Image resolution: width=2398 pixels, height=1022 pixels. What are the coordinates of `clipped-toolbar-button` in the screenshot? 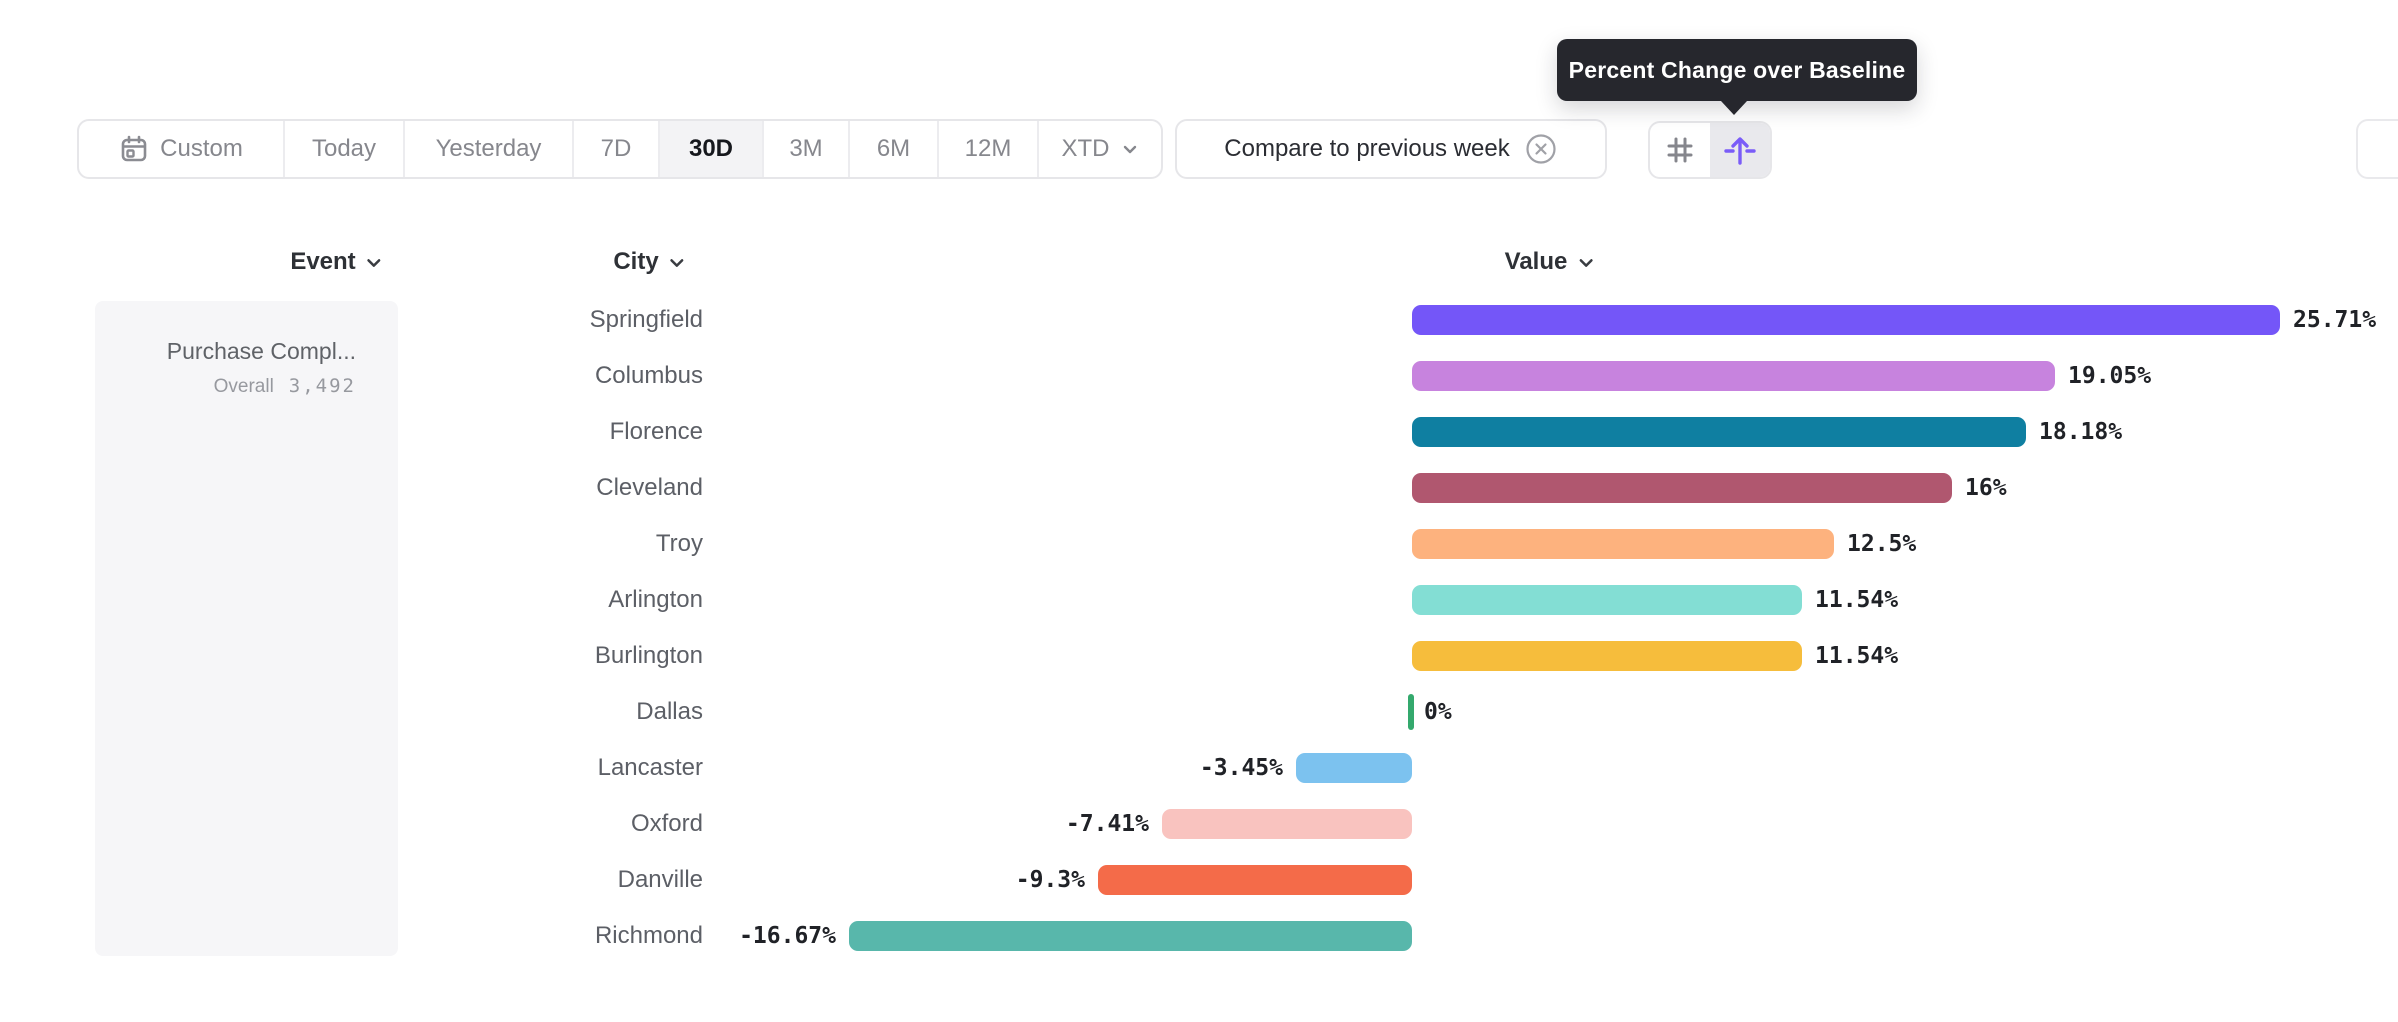 It's located at (2377, 149).